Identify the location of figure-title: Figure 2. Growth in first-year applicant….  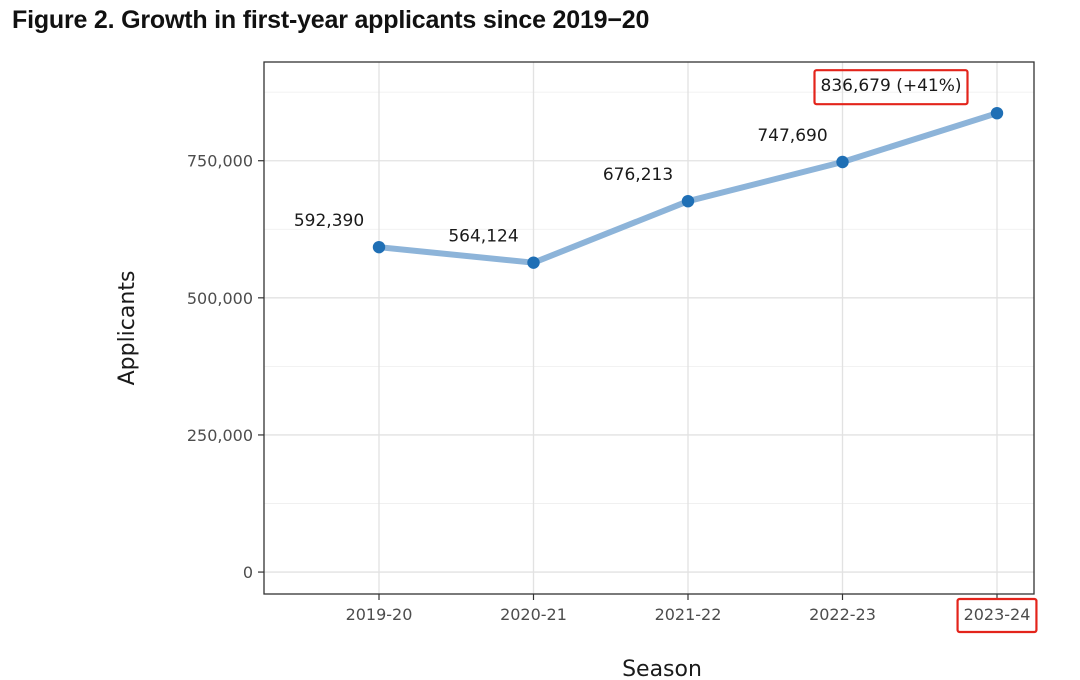
(331, 20).